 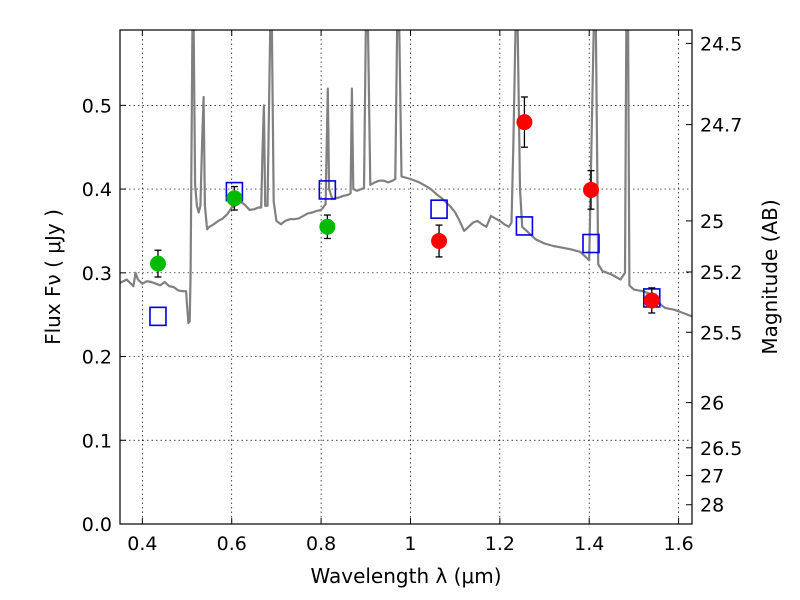 I want to click on x-tick-label: 1.4, so click(x=589, y=544).